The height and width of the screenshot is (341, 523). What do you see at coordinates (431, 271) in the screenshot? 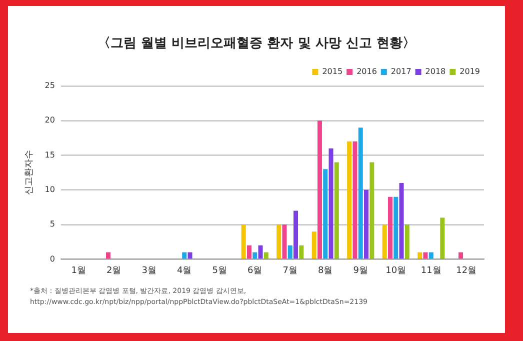
I see `x-tick-label: 11월` at bounding box center [431, 271].